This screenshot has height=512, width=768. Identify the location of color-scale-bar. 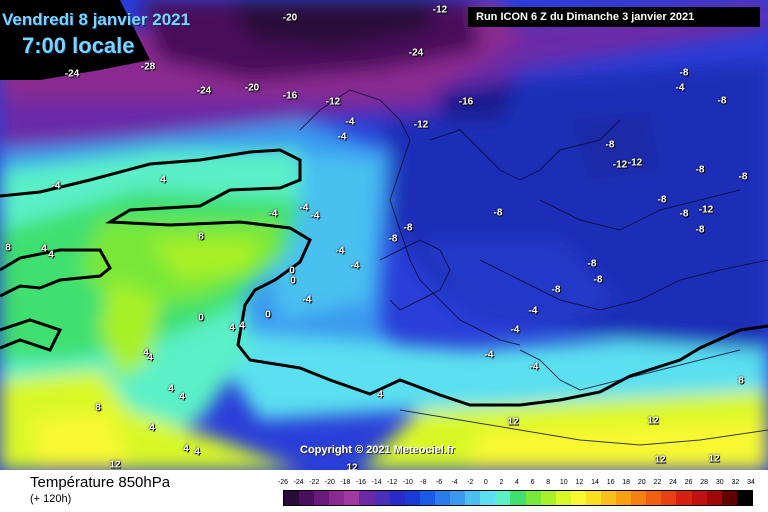
(518, 498).